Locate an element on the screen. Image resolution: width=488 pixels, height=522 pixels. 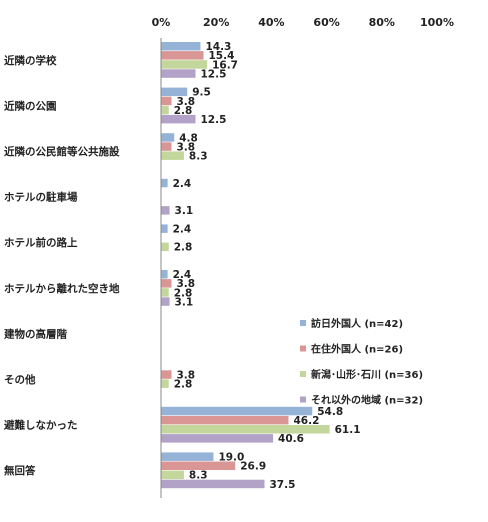
category-label: ホテルの駐車場 is located at coordinates (41, 197).